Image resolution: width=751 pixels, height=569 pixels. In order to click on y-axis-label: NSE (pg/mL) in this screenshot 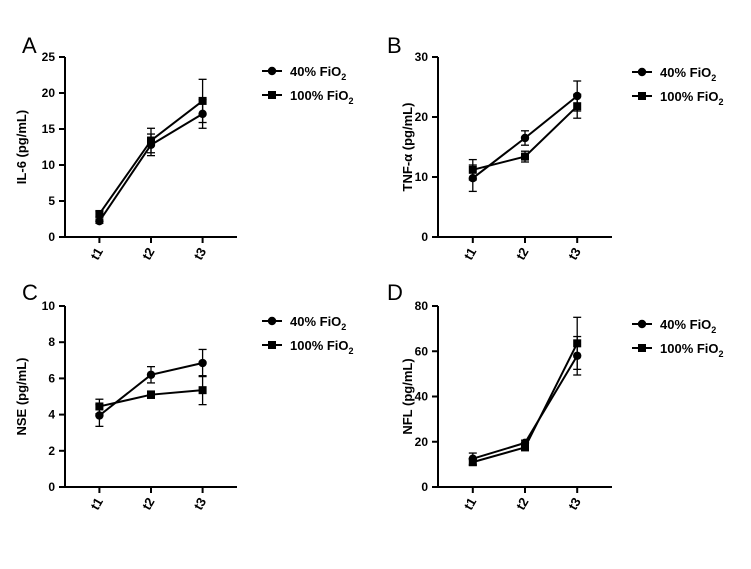, I will do `click(21, 397)`.